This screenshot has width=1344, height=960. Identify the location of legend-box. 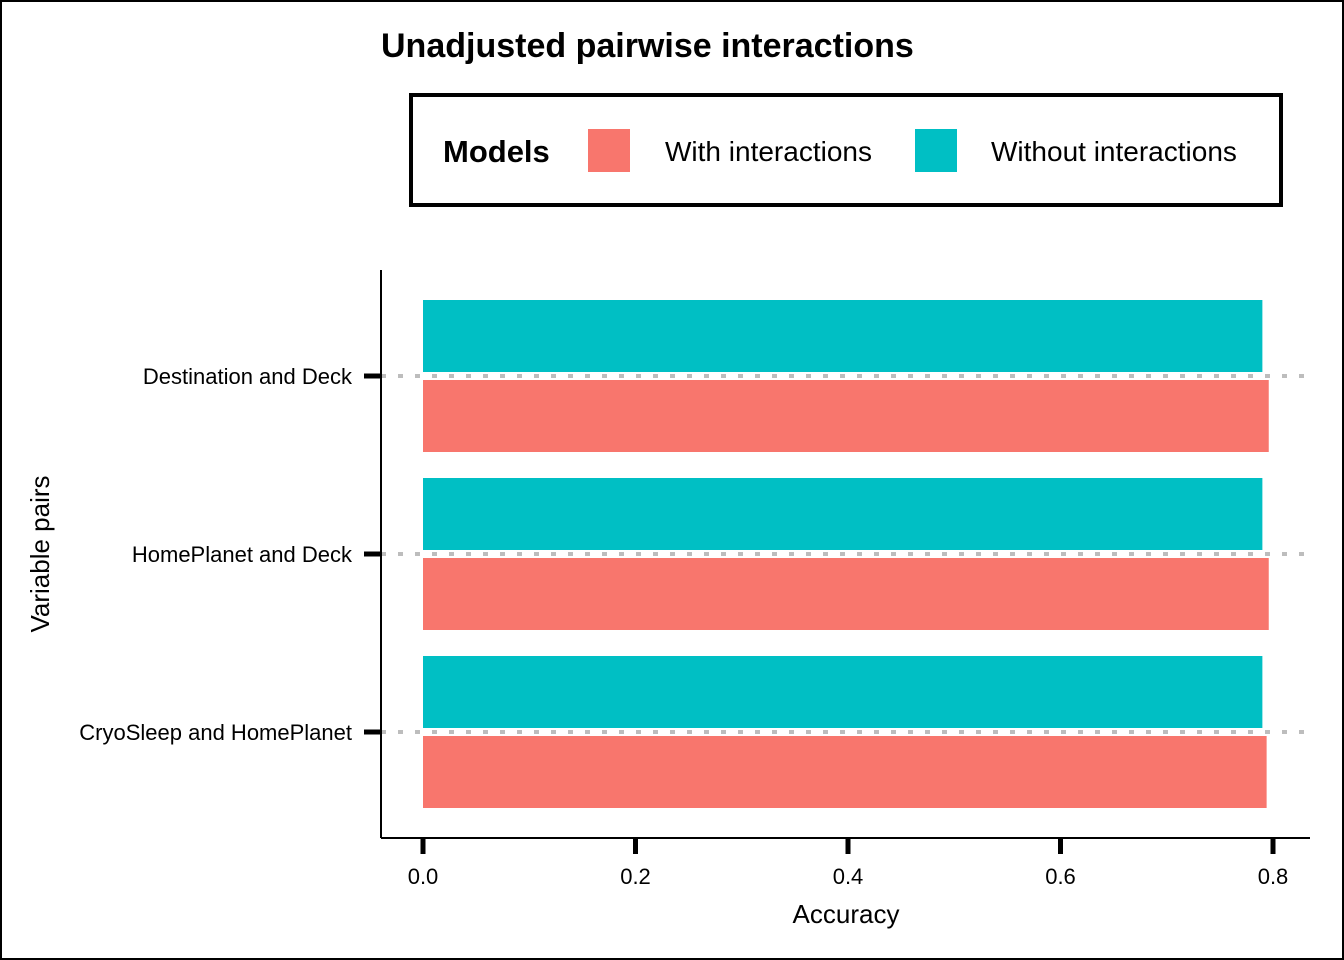
(846, 150).